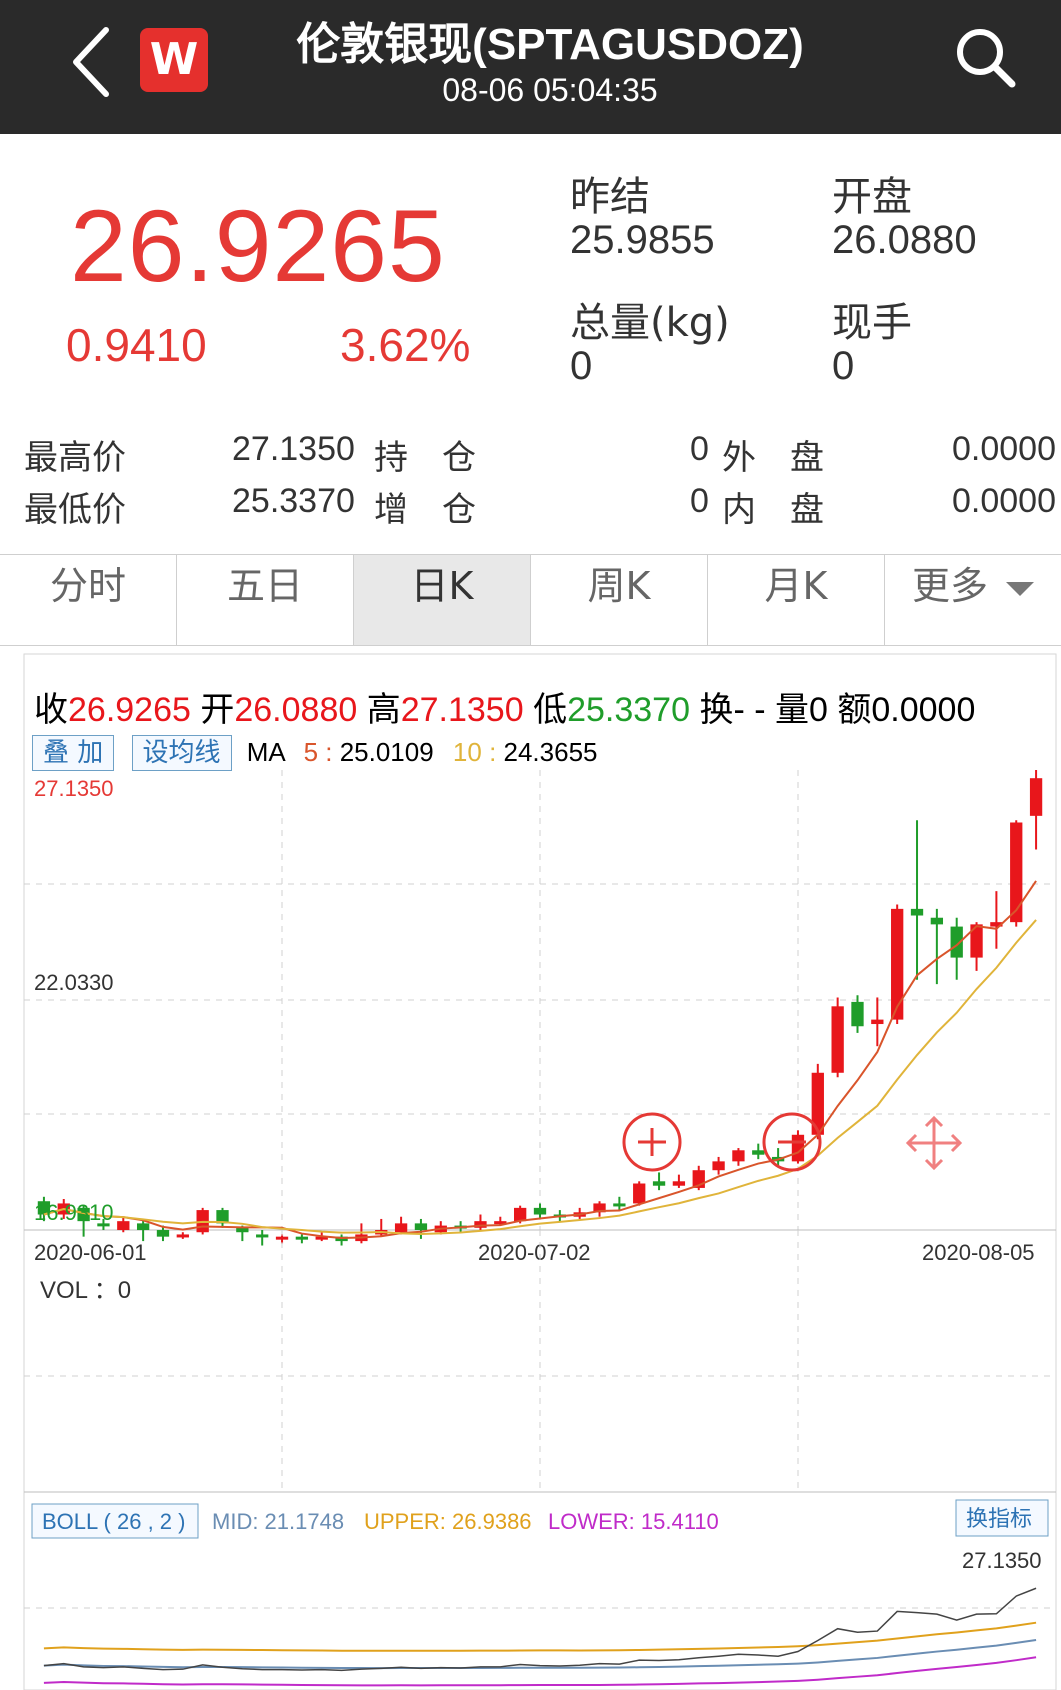  Describe the element at coordinates (73, 753) in the screenshot. I see `overlay-button: 叠 加` at that location.